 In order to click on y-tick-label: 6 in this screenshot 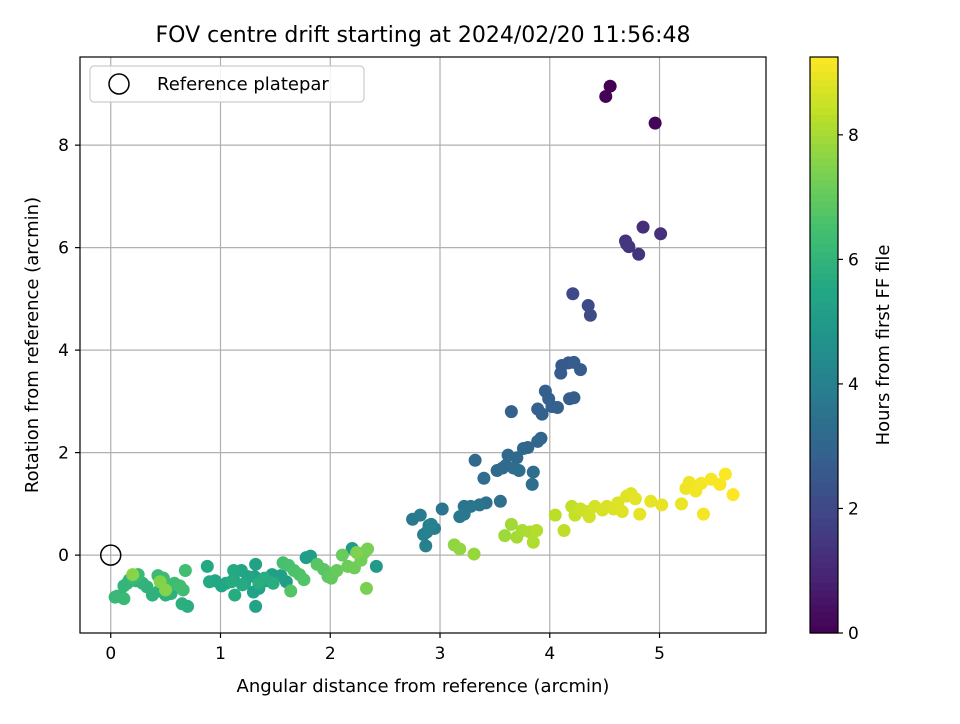, I will do `click(63, 249)`.